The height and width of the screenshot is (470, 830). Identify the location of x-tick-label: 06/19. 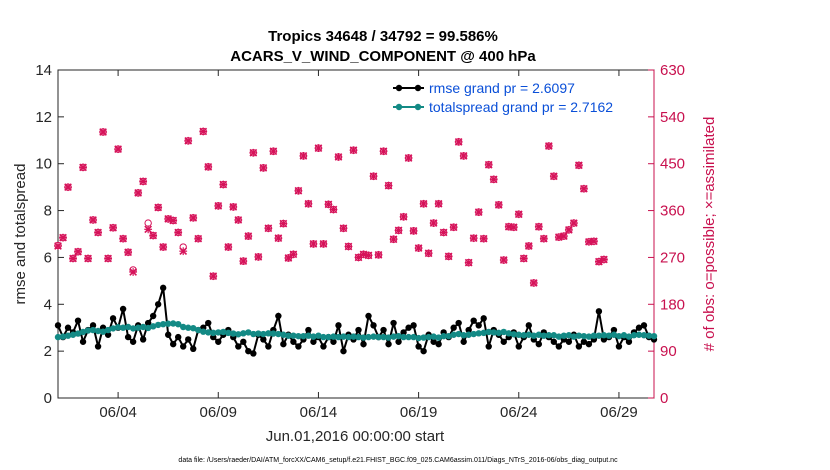
(419, 412).